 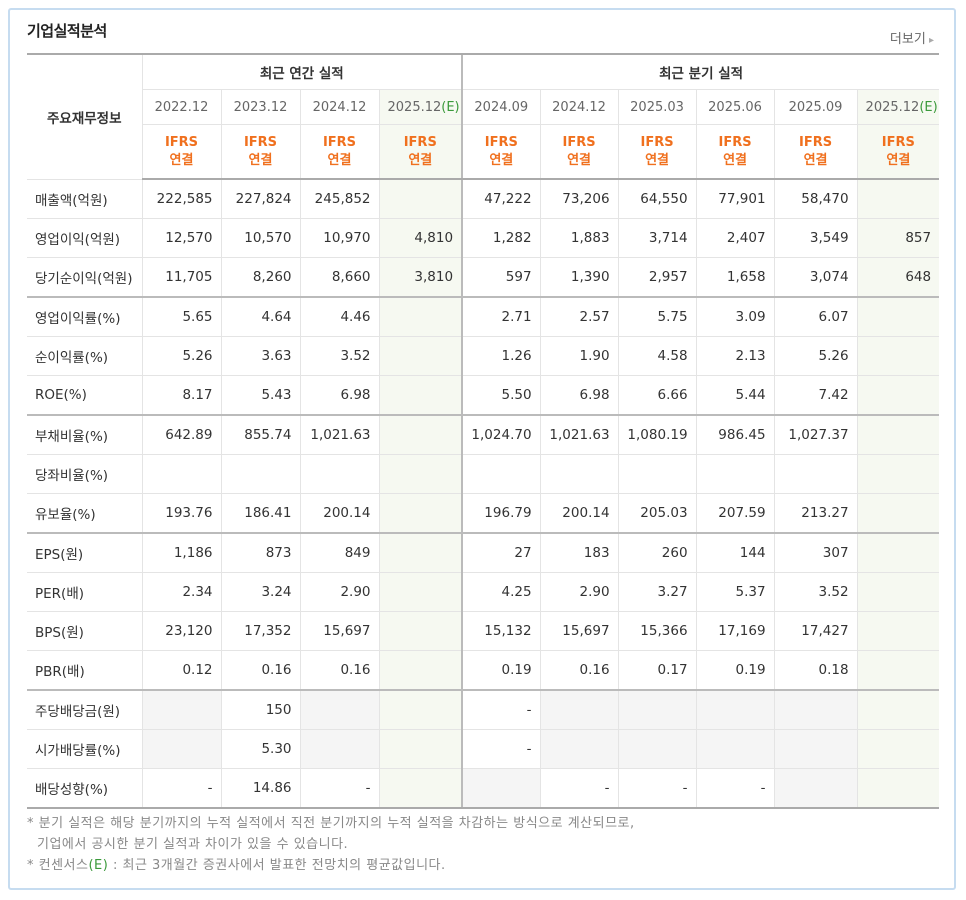 What do you see at coordinates (815, 395) in the screenshot?
I see `value-cell: 7.42` at bounding box center [815, 395].